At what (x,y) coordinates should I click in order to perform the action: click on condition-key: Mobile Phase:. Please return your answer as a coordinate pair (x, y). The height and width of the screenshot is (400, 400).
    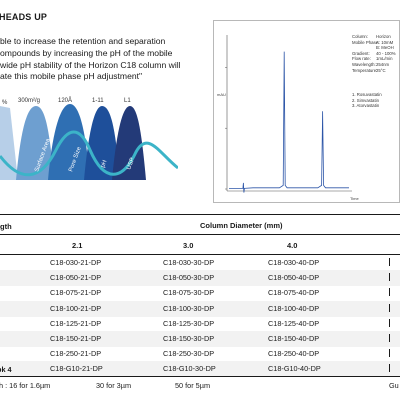
    Looking at the image, I should click on (366, 42).